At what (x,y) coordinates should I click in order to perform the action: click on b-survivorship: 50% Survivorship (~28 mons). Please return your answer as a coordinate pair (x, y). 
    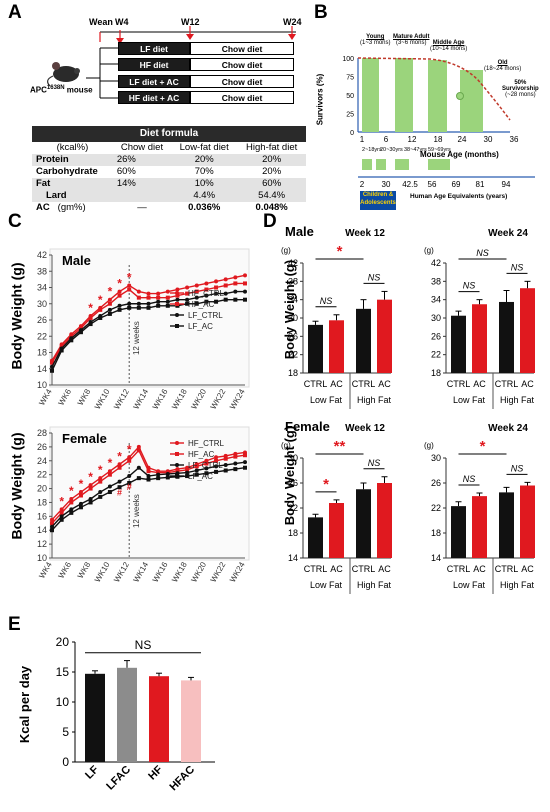
    Looking at the image, I should click on (520, 89).